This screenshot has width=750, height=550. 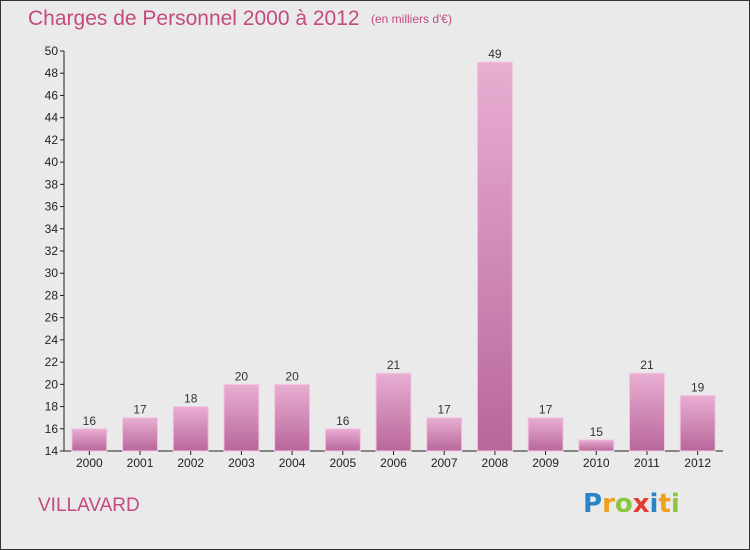 I want to click on y-tick-label: 50, so click(x=52, y=51).